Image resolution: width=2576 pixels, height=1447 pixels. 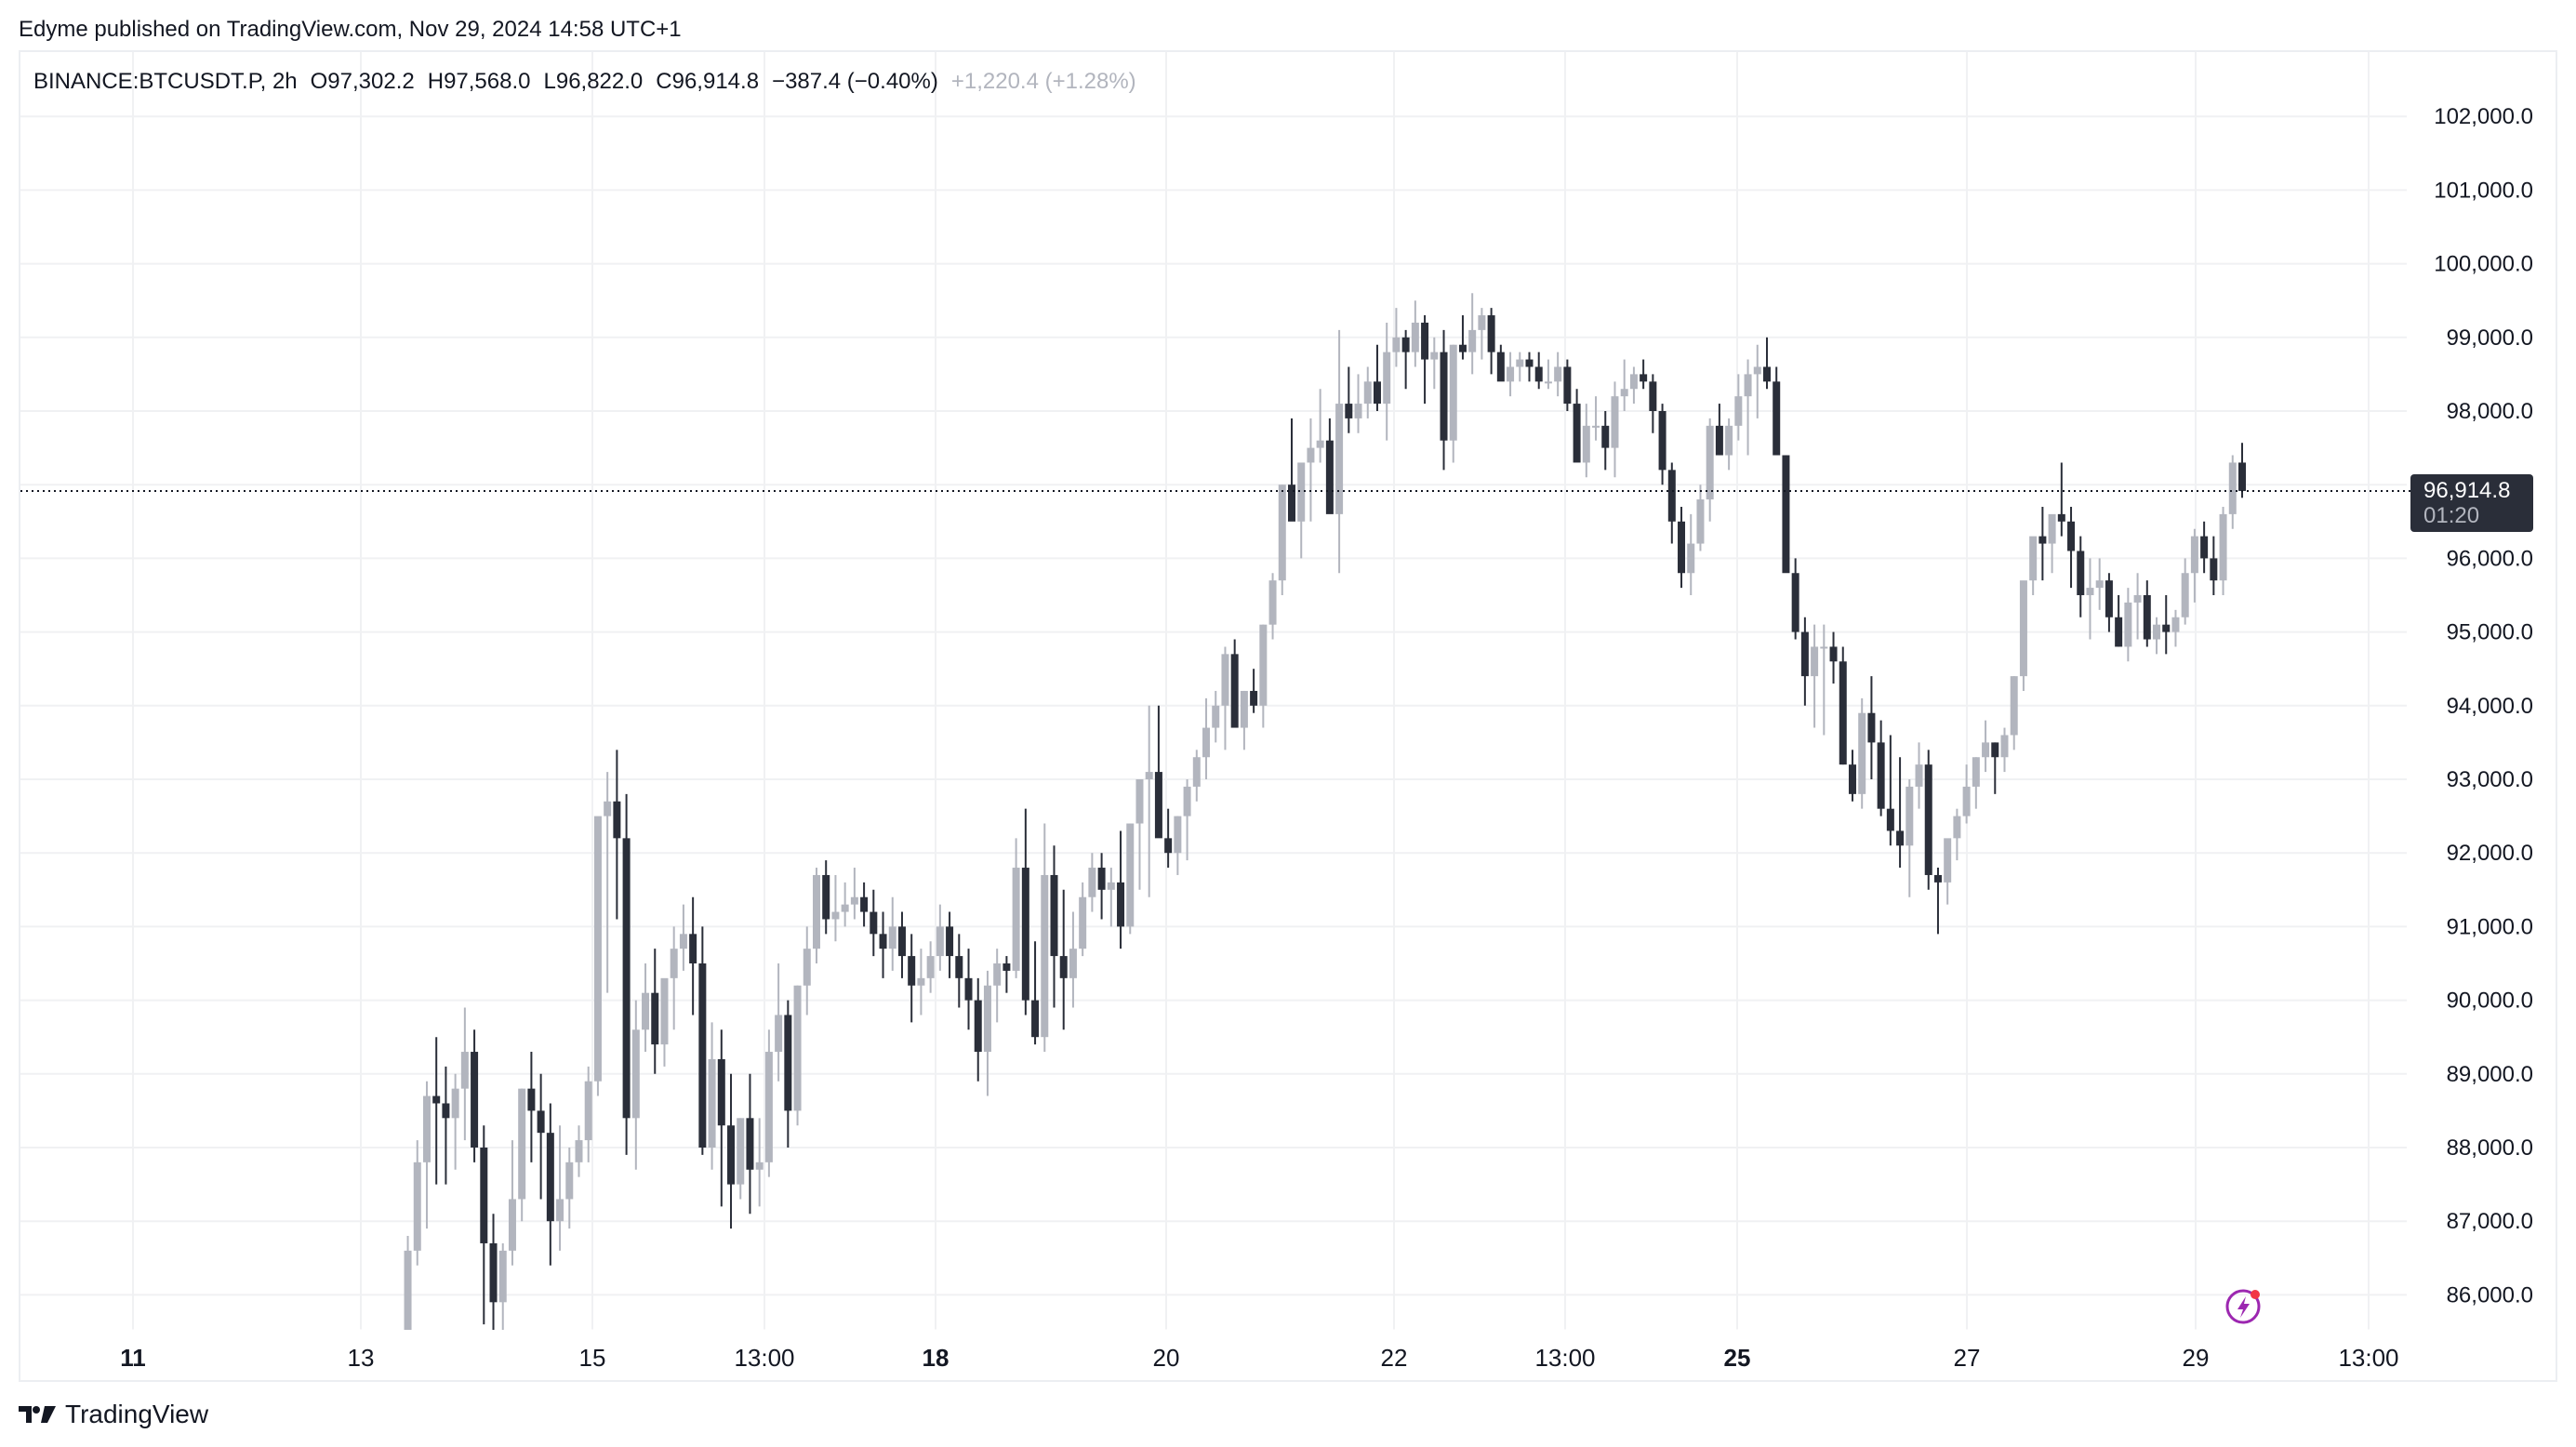 I want to click on price-tick-label: 89,000.0, so click(x=2490, y=1074).